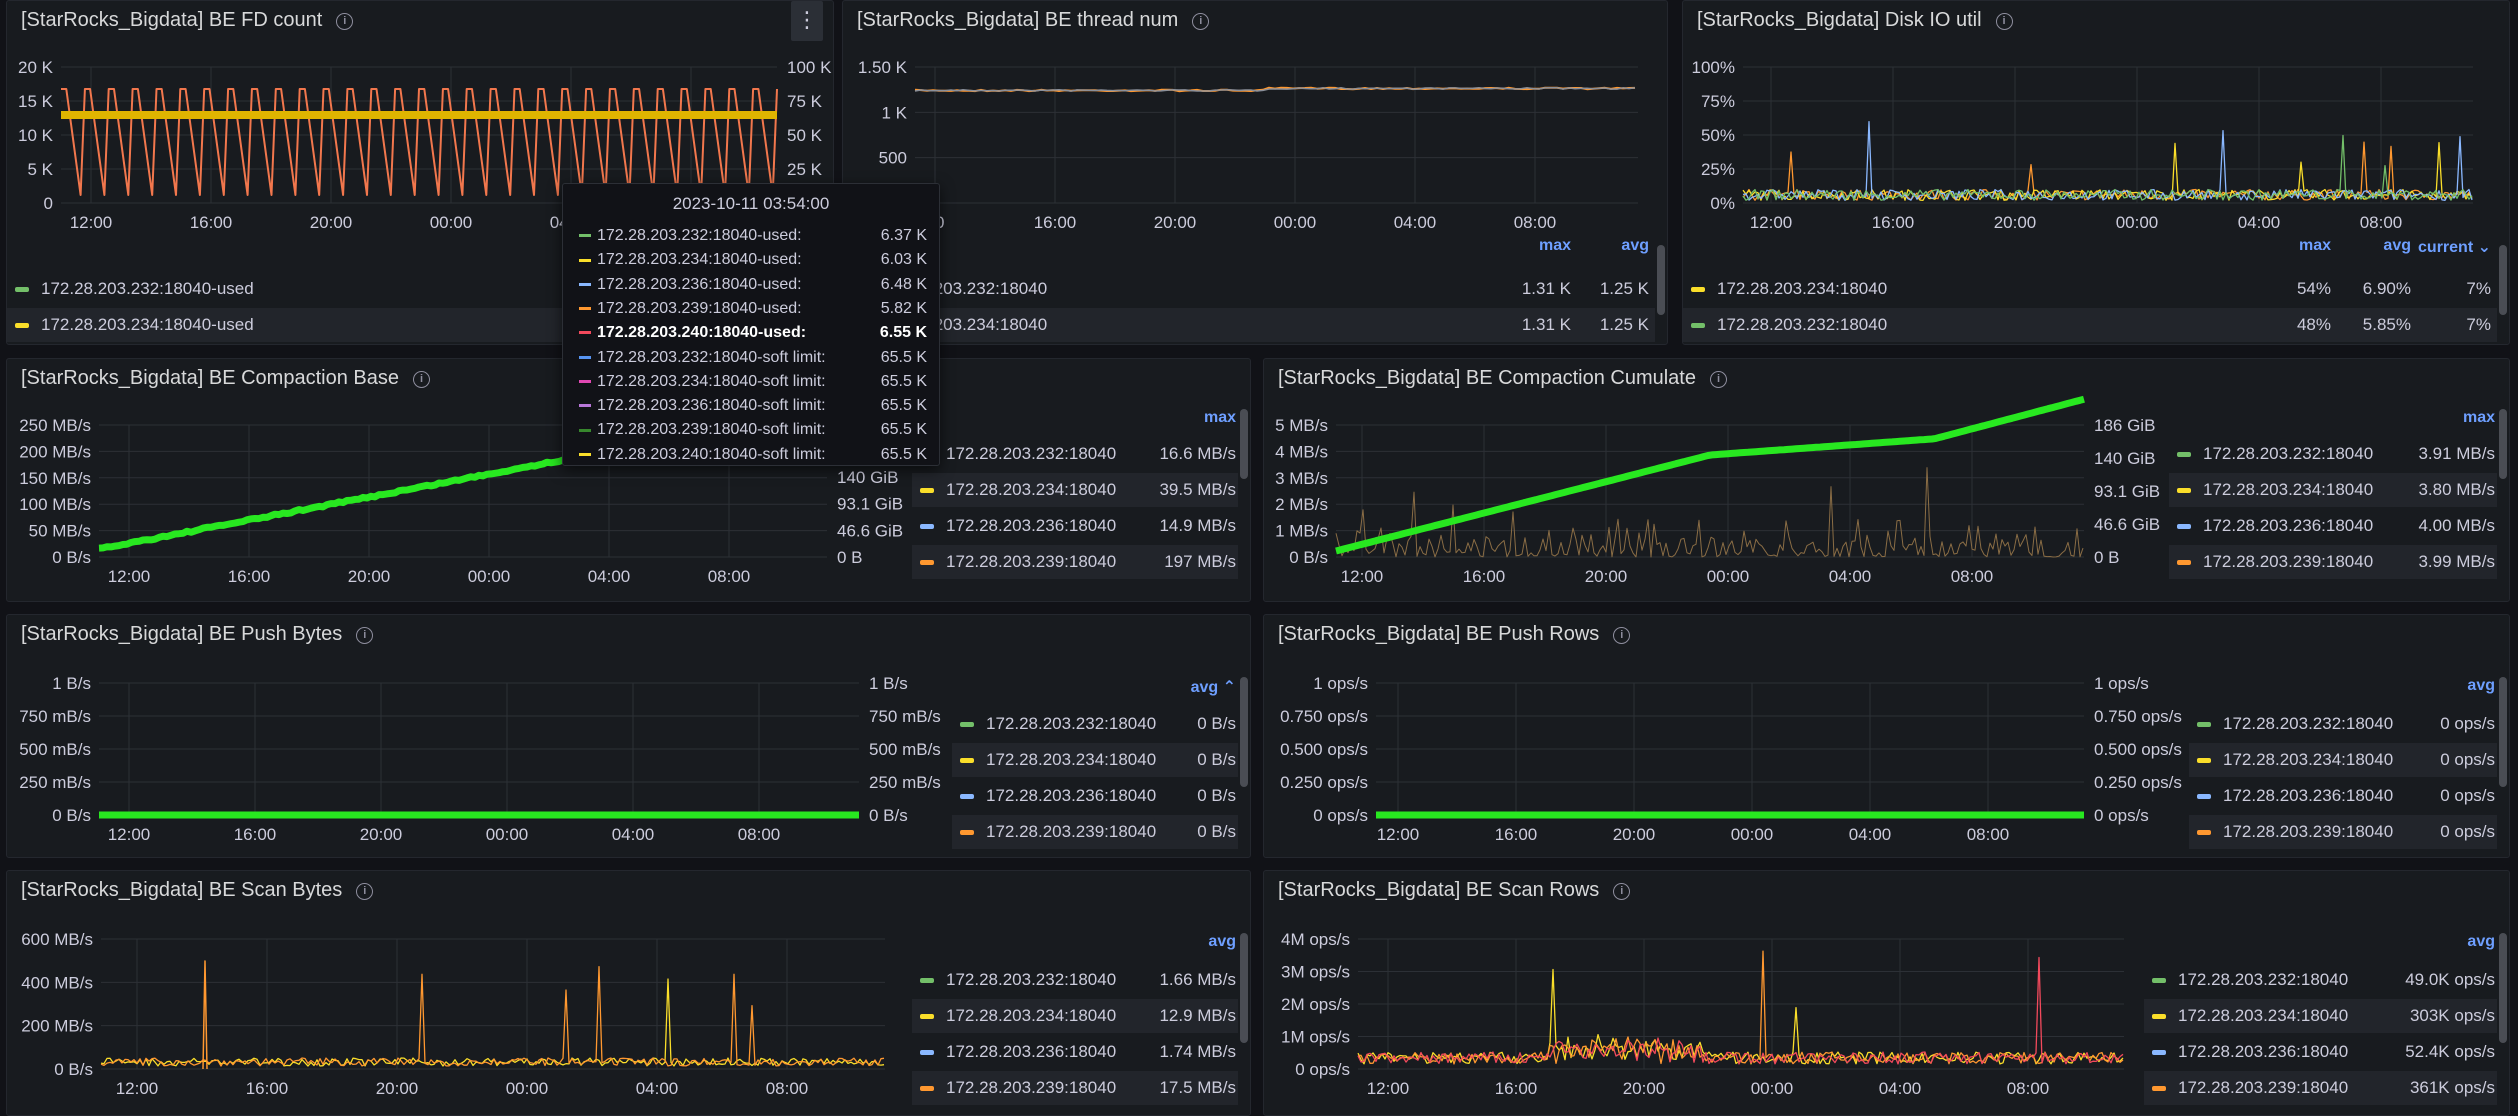 The image size is (2518, 1116). I want to click on legend-row: 172.28.203.239:18040 197 MB/s, so click(1075, 562).